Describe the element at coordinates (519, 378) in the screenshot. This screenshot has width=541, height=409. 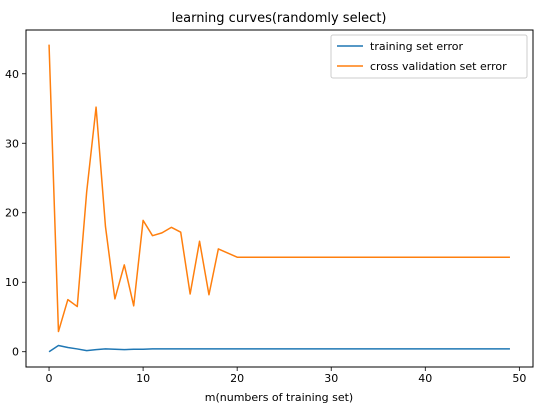
I see `x-tick-label: 50` at that location.